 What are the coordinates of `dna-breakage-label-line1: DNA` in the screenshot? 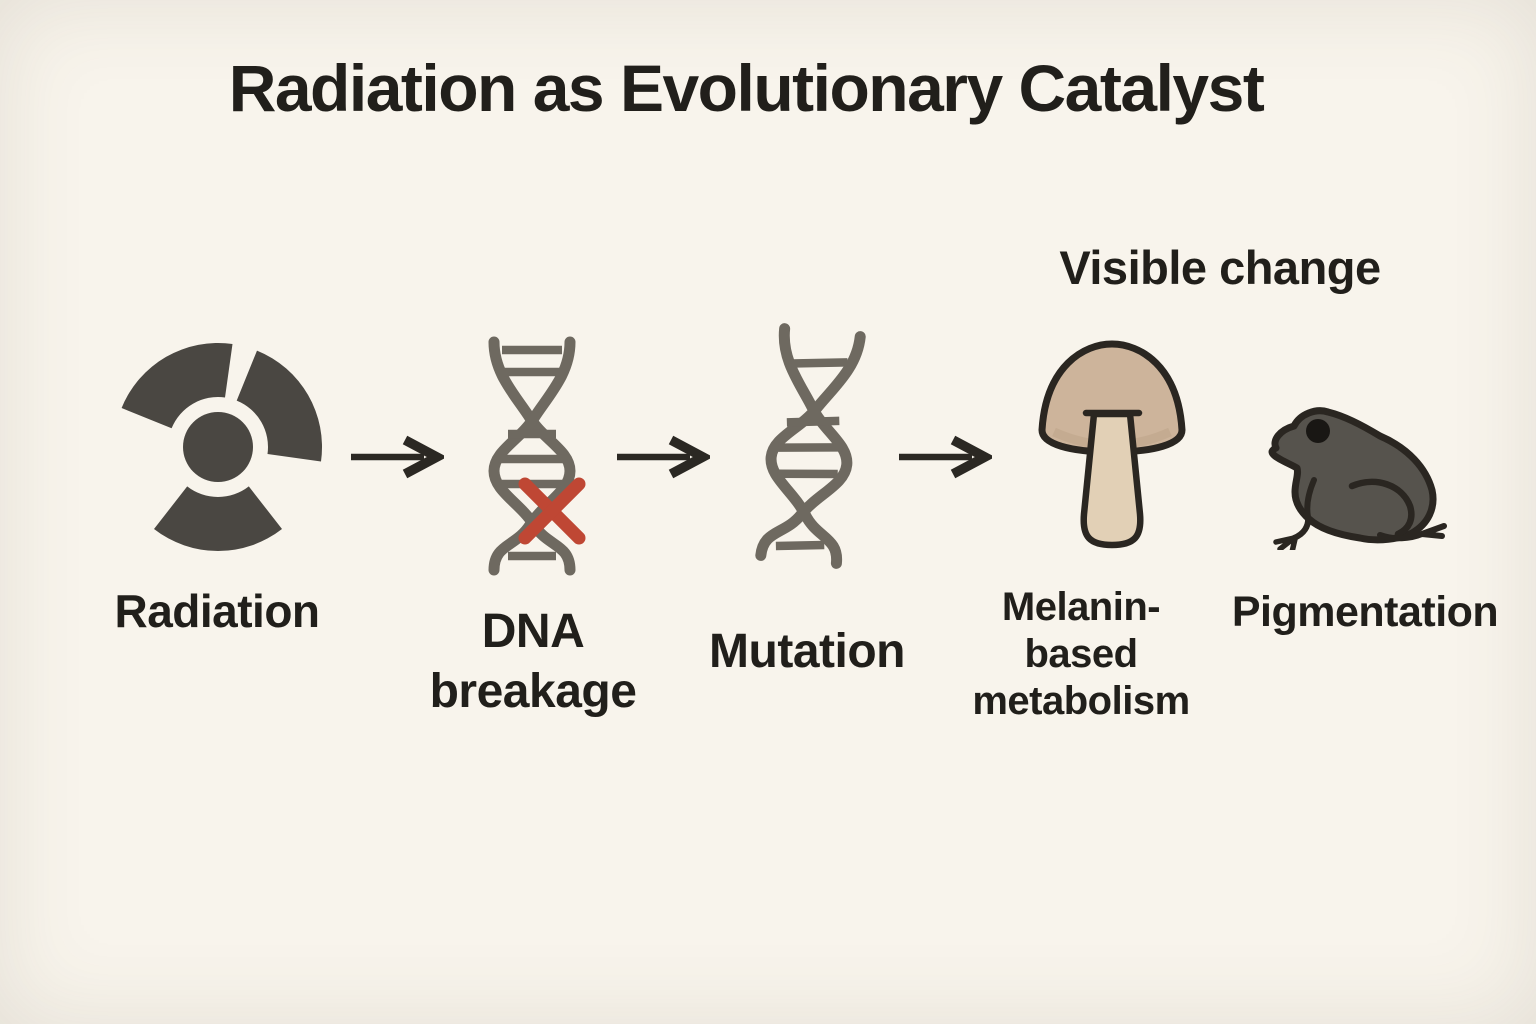 It's located at (533, 631).